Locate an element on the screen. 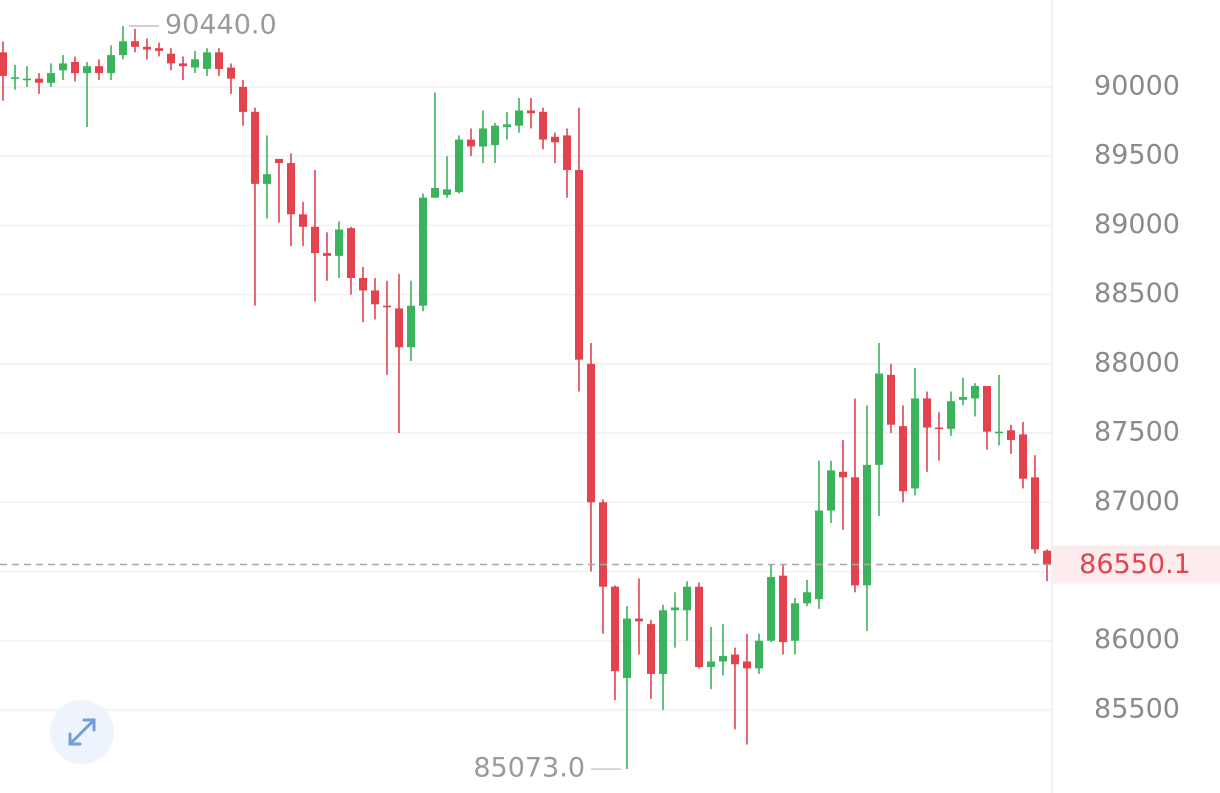 The width and height of the screenshot is (1220, 793). high-marker-label: 90440.0 is located at coordinates (221, 25).